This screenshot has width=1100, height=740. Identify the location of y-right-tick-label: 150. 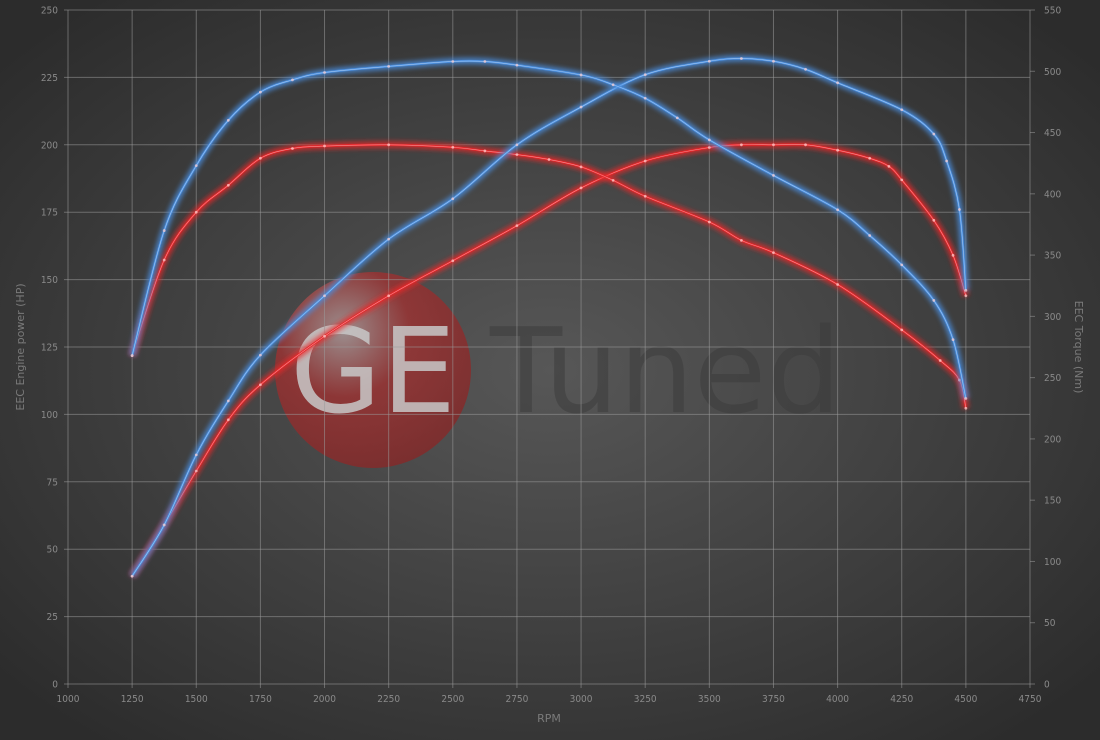
(1052, 501).